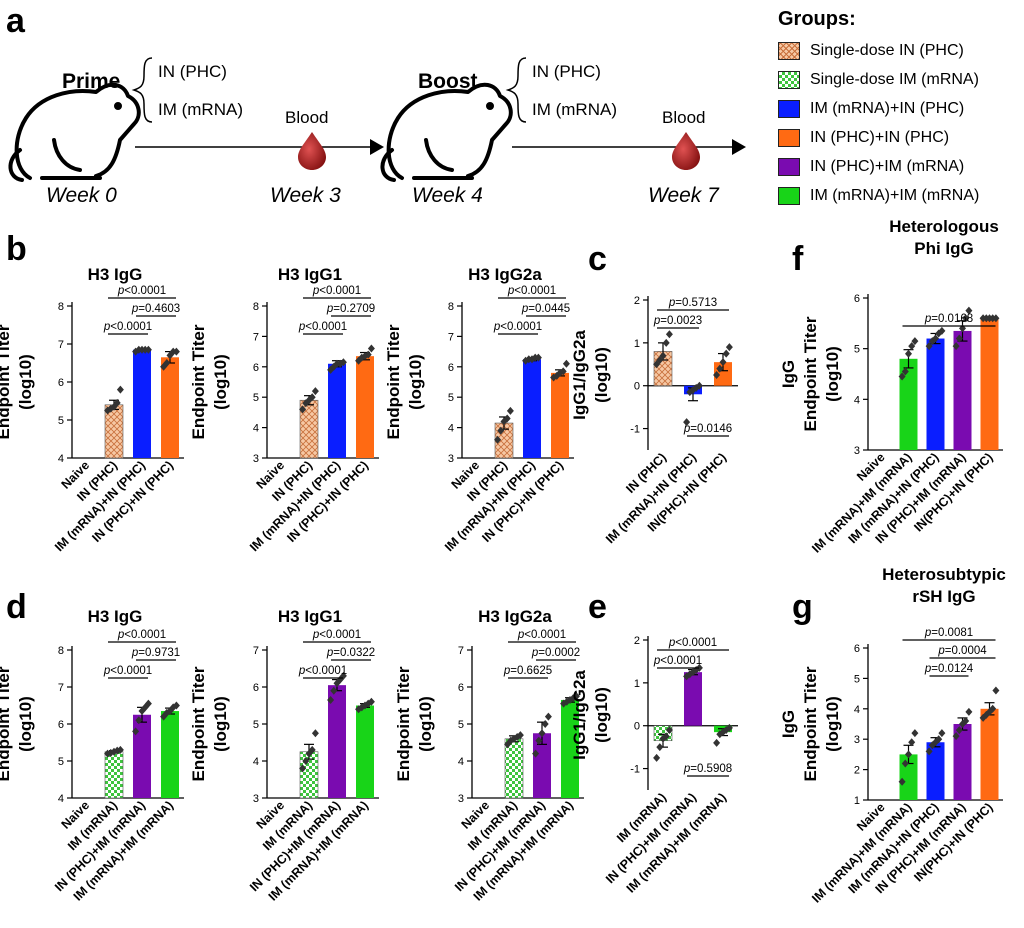 This screenshot has width=1024, height=928. I want to click on p-value-label: p=0.5713, so click(692, 303).